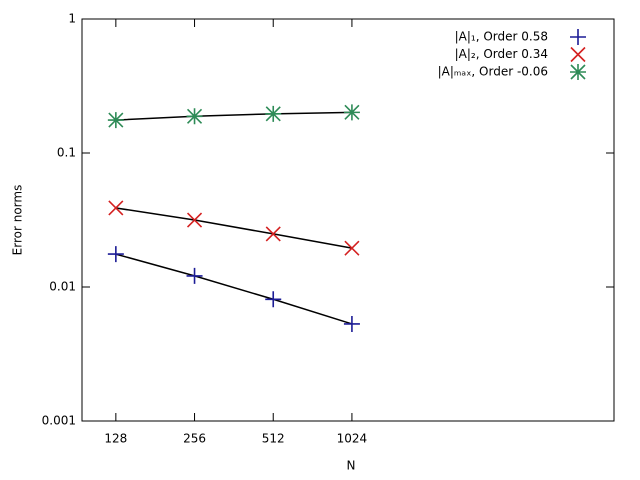 This screenshot has width=640, height=480. I want to click on x-tick-label: 128, so click(115, 439).